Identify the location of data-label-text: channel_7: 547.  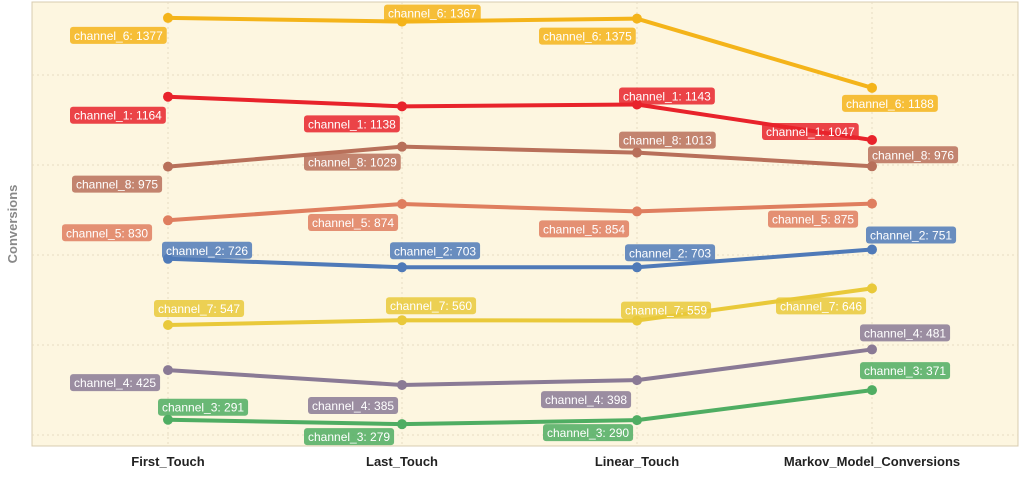
(199, 309).